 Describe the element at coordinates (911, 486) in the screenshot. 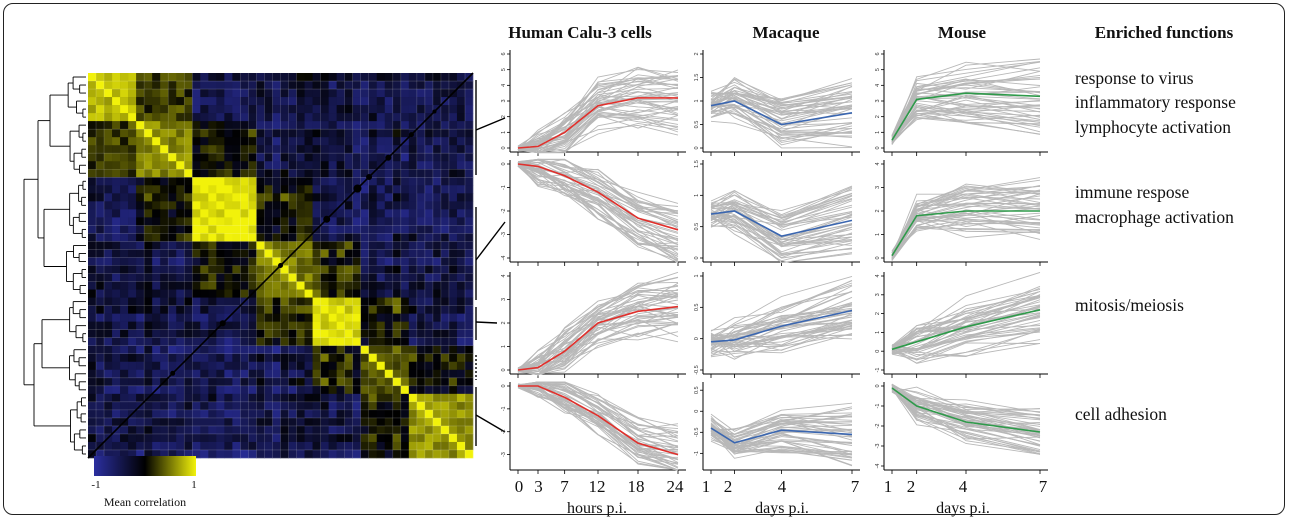

I see `x-tick-mouse-1: 2` at that location.